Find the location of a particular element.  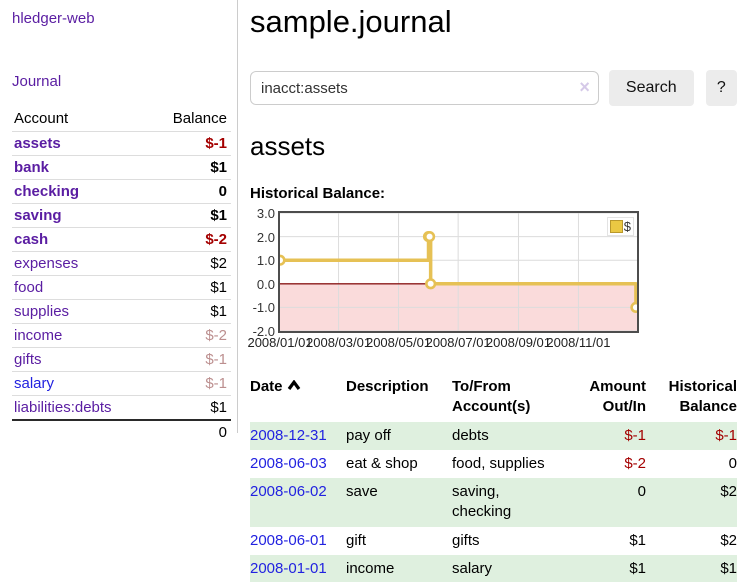

account-row: food $1 is located at coordinates (121, 287).